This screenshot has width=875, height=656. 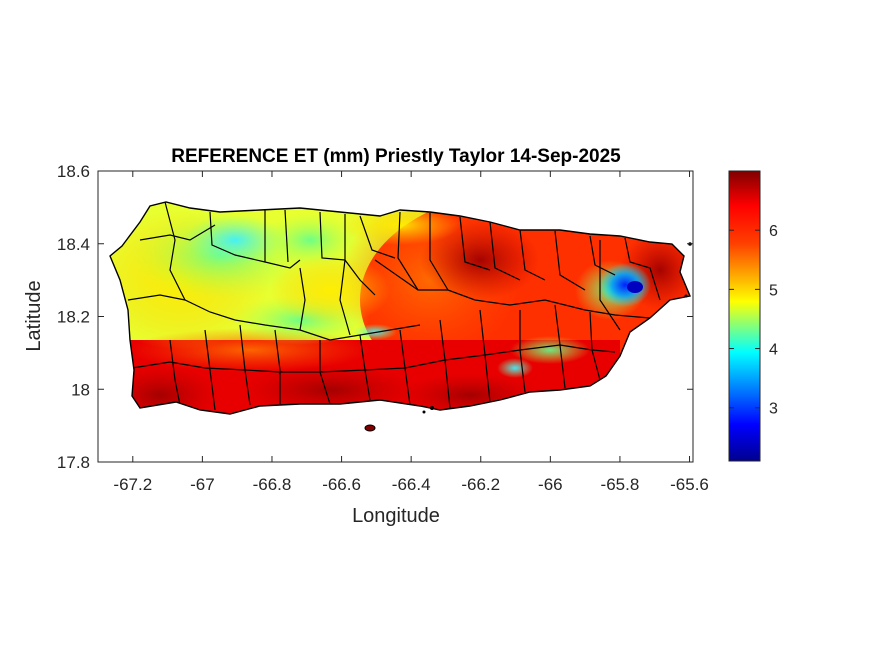 I want to click on x-tick-label: -66.6, so click(x=341, y=484).